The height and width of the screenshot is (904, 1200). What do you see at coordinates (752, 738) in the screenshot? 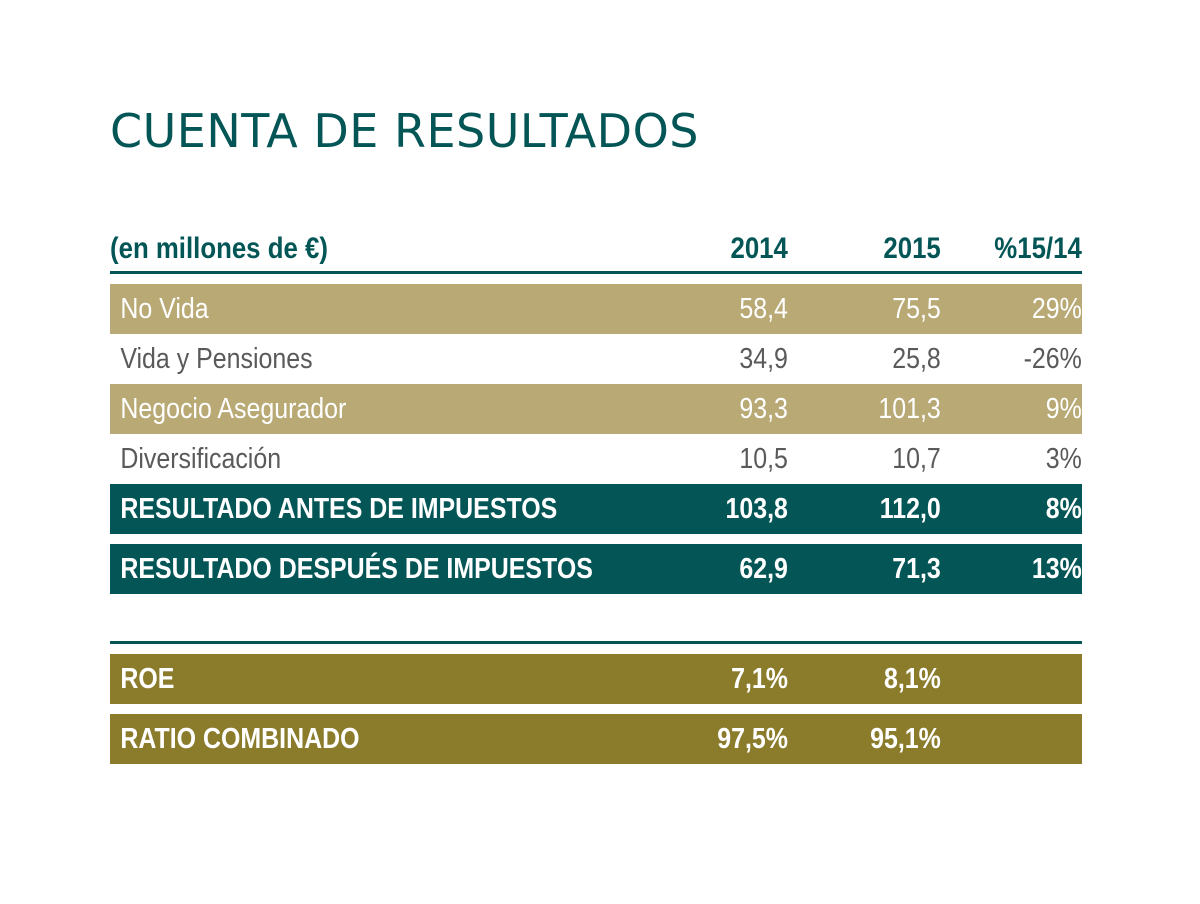
I see `row-value-2014: 97,5%` at bounding box center [752, 738].